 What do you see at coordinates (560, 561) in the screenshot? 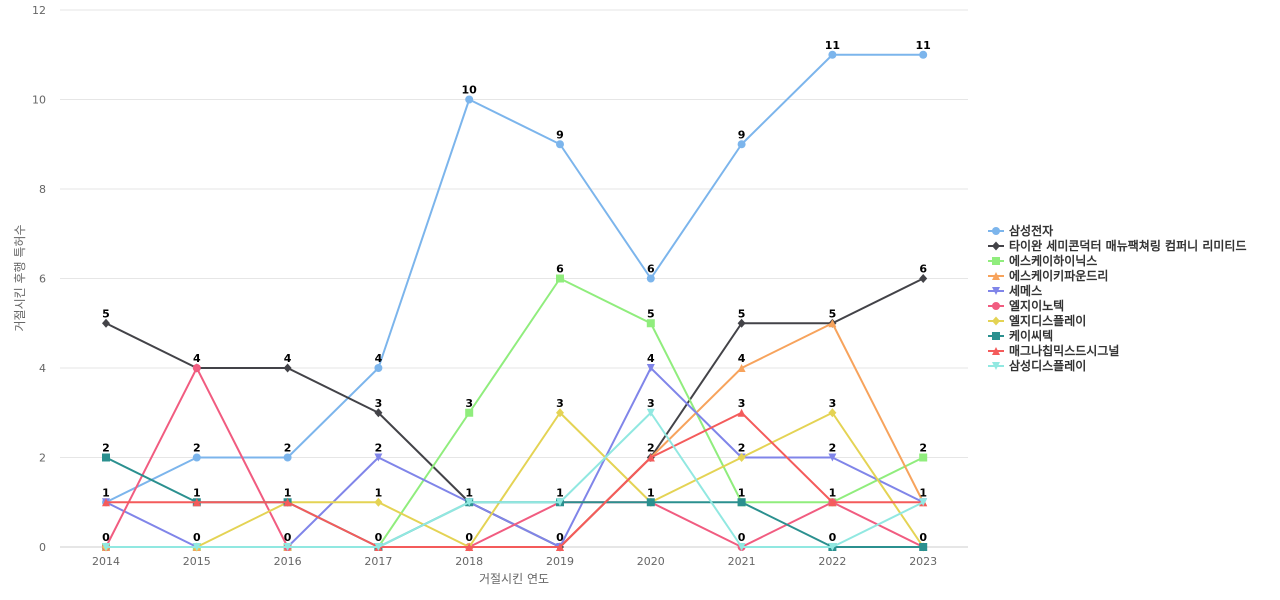
I see `x-tick-label: 2019` at bounding box center [560, 561].